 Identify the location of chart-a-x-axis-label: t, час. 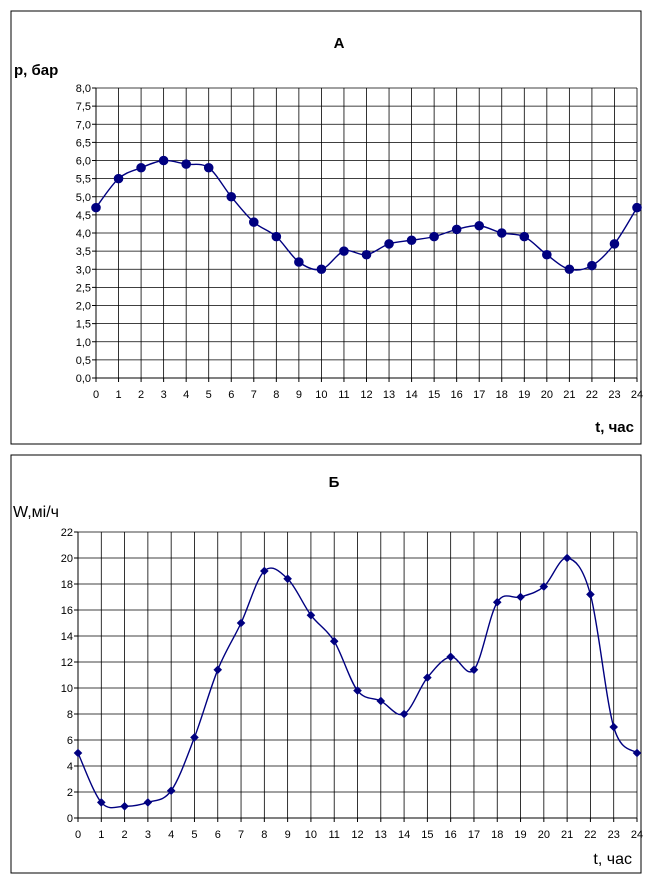
(614, 427).